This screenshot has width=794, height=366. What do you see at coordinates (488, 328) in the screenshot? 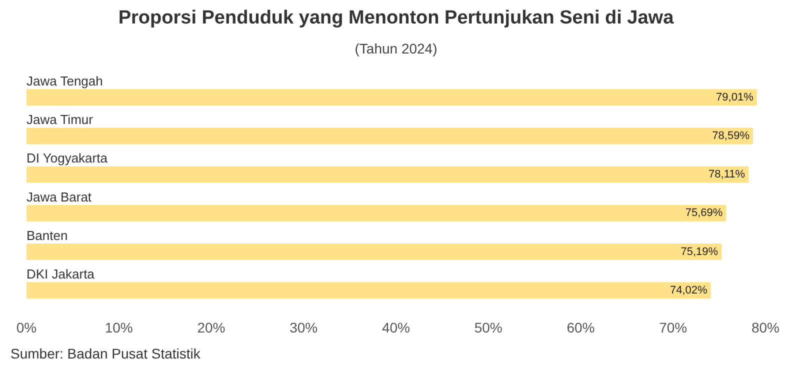
I see `x-tick-label: 50%` at bounding box center [488, 328].